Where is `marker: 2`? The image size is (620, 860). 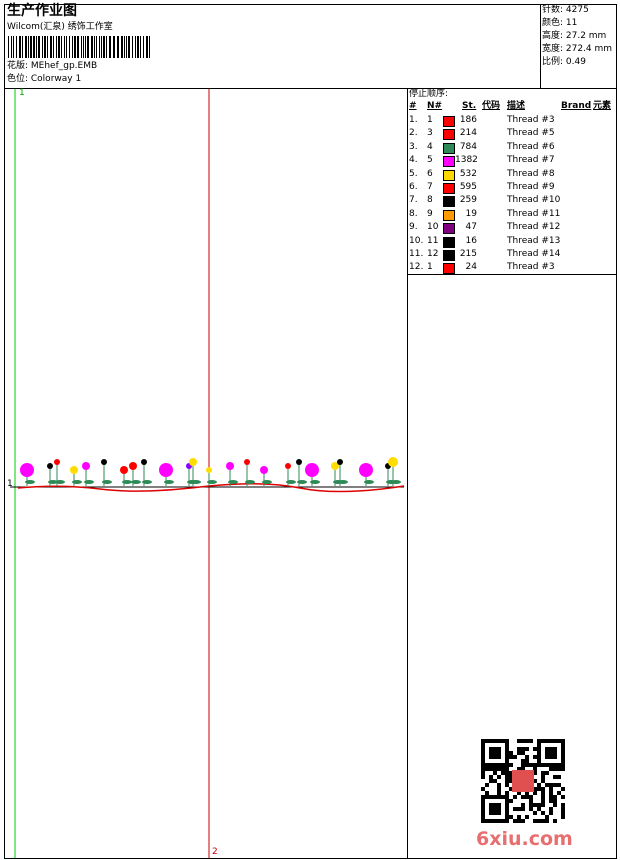
marker: 2 is located at coordinates (215, 852).